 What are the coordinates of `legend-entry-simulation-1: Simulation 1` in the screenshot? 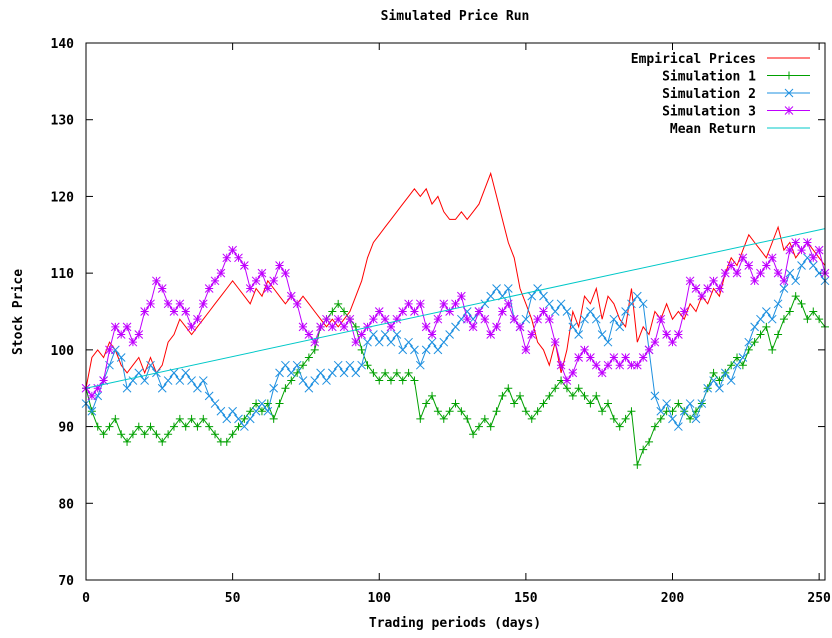 It's located at (736, 77).